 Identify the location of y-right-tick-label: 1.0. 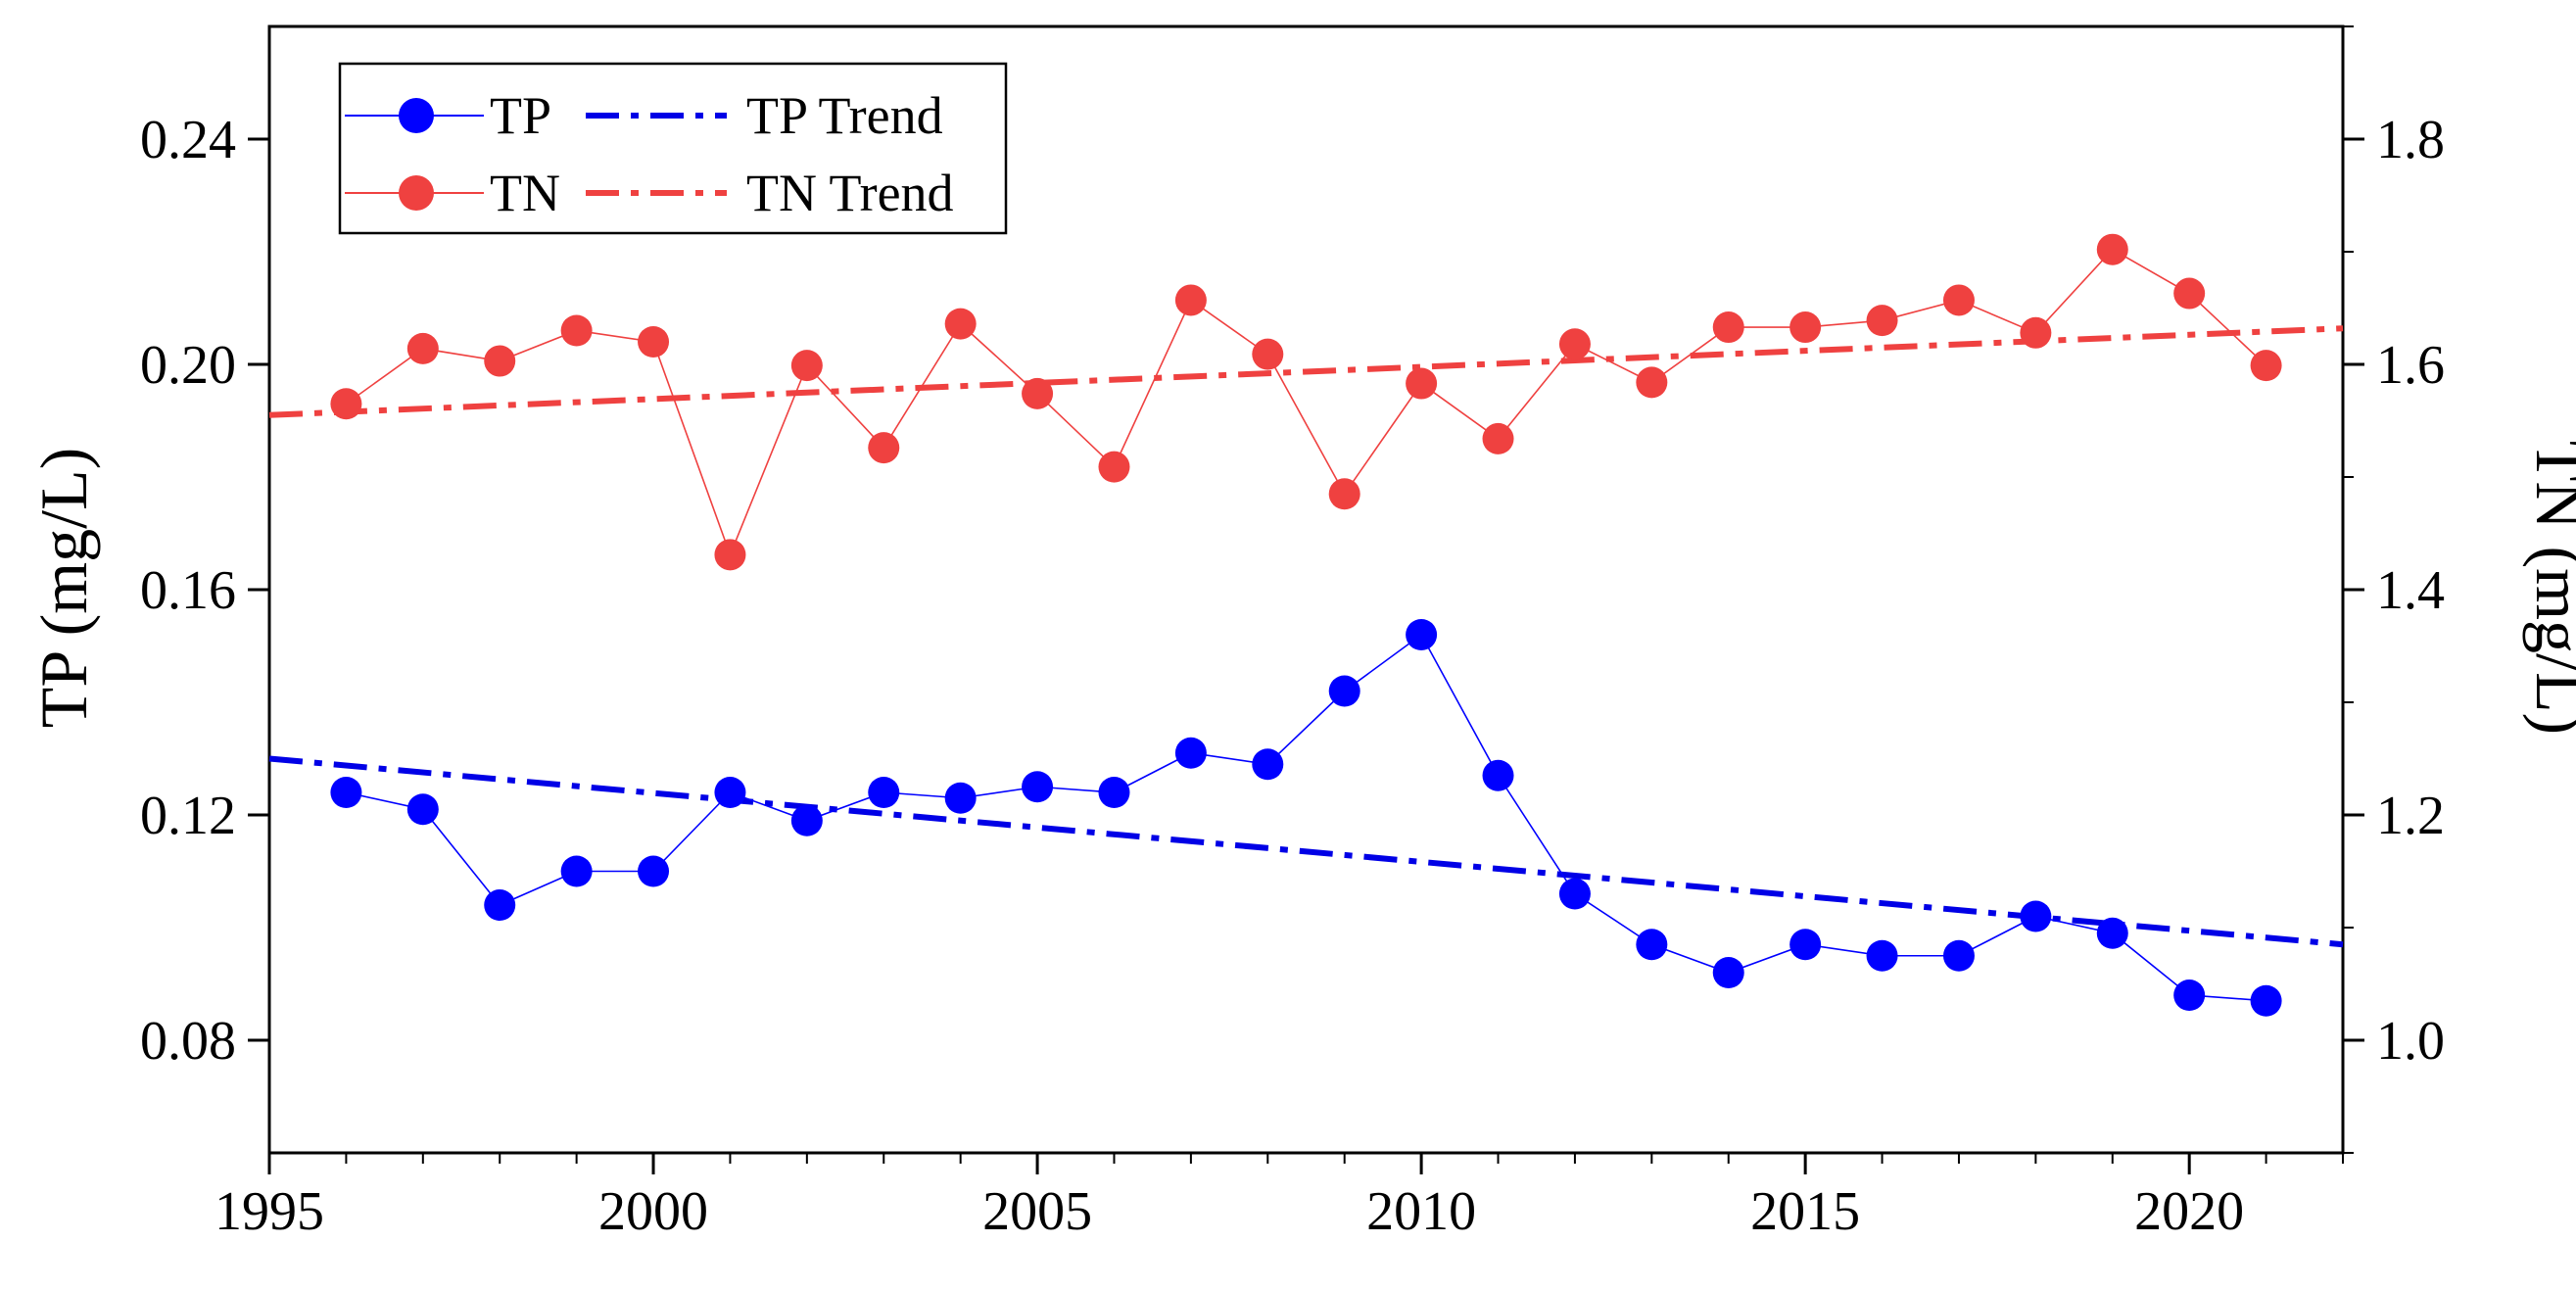
(2410, 1041).